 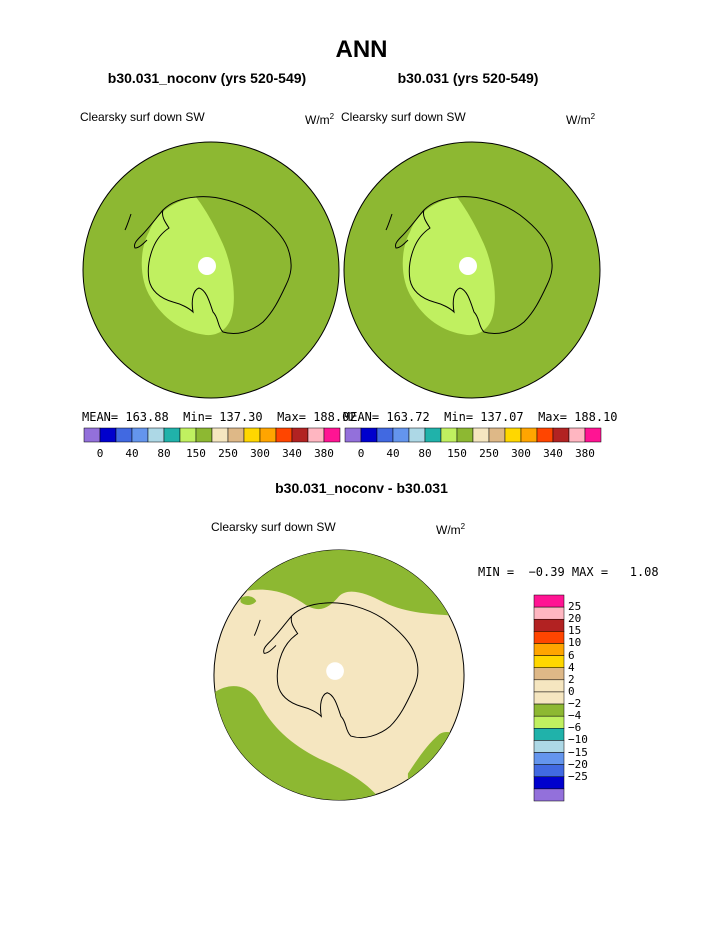 I want to click on difference-coastline, so click(x=347, y=670).